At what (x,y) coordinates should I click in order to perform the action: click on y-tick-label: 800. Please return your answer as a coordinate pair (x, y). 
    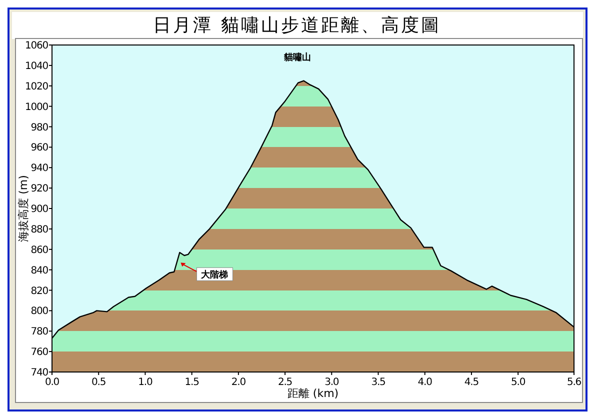
    Looking at the image, I should click on (39, 312).